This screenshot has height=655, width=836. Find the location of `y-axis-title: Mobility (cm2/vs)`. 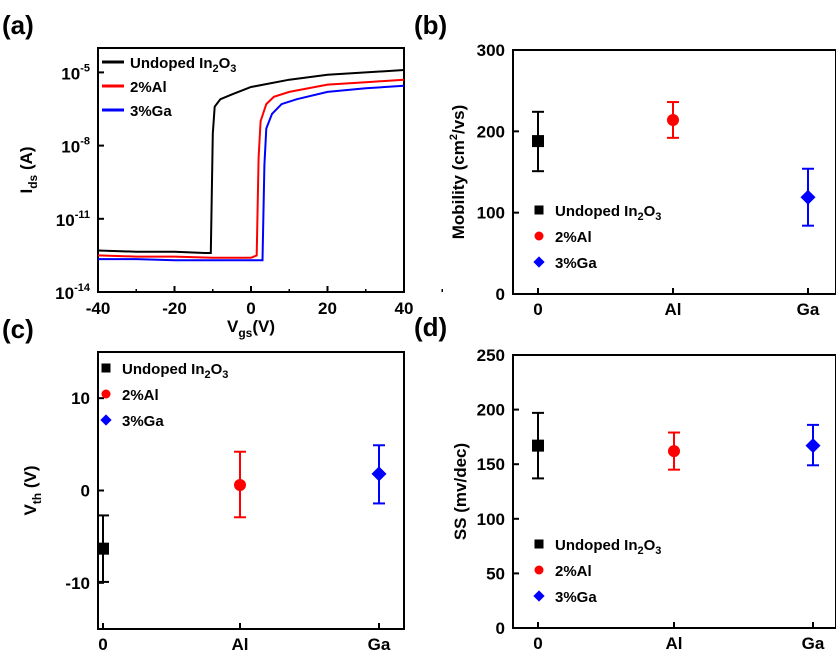

y-axis-title: Mobility (cm2/vs) is located at coordinates (458, 172).